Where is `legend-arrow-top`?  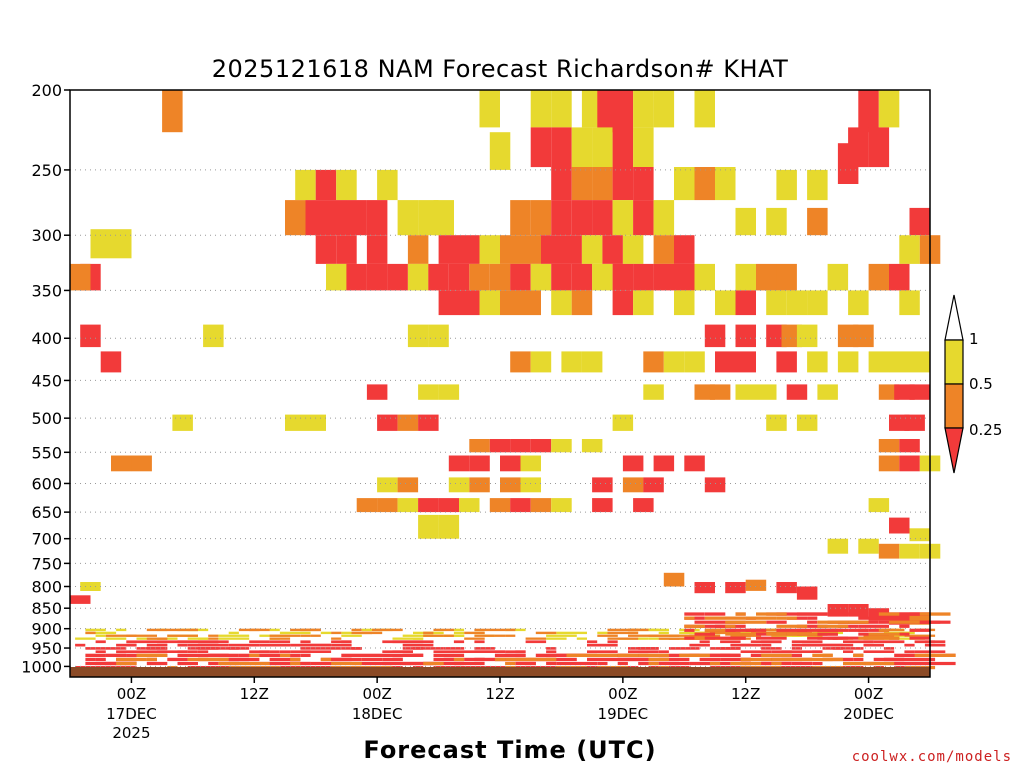 legend-arrow-top is located at coordinates (954, 317).